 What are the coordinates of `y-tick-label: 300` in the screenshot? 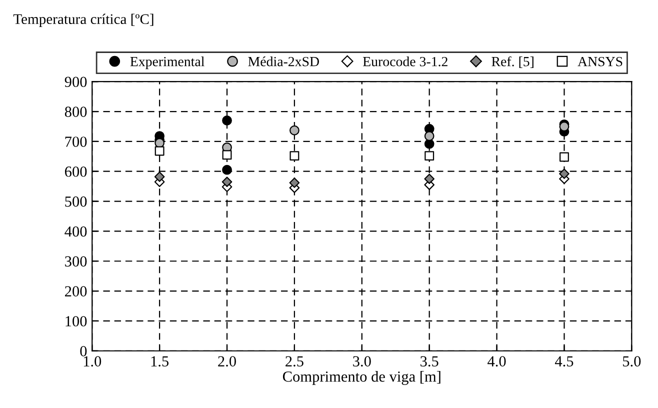 It's located at (76, 261).